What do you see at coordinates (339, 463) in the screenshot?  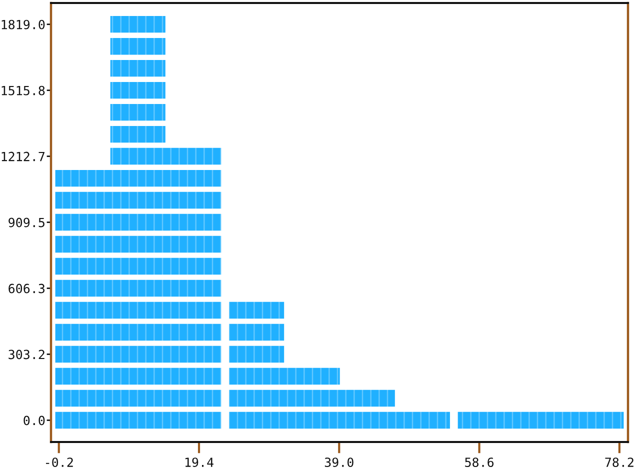 I see `x-tick-label: 39.0` at bounding box center [339, 463].